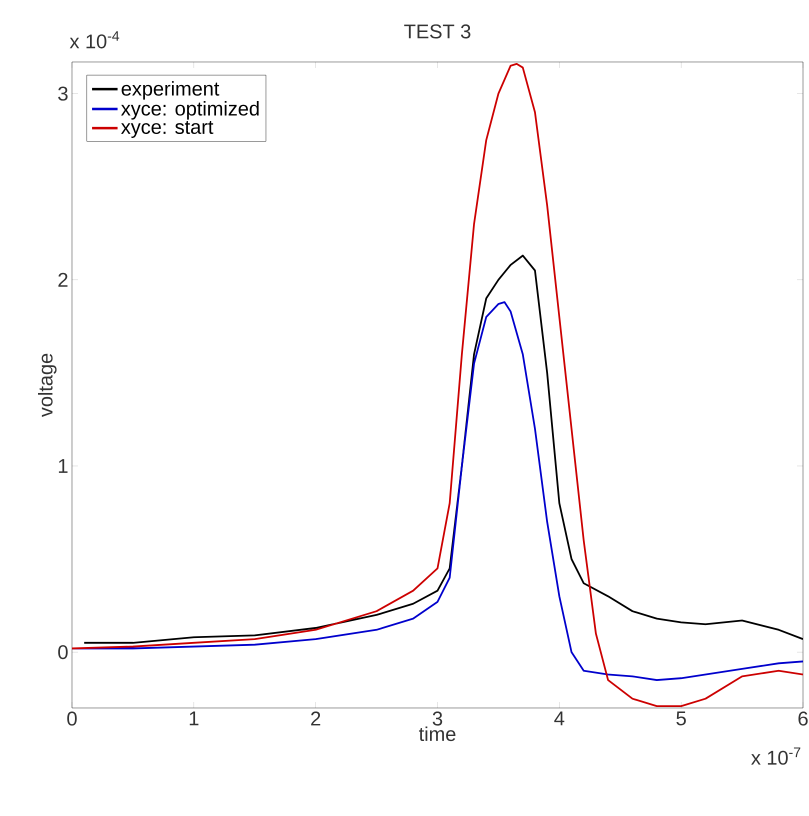  Describe the element at coordinates (171, 90) in the screenshot. I see `legend-label: experiment` at that location.